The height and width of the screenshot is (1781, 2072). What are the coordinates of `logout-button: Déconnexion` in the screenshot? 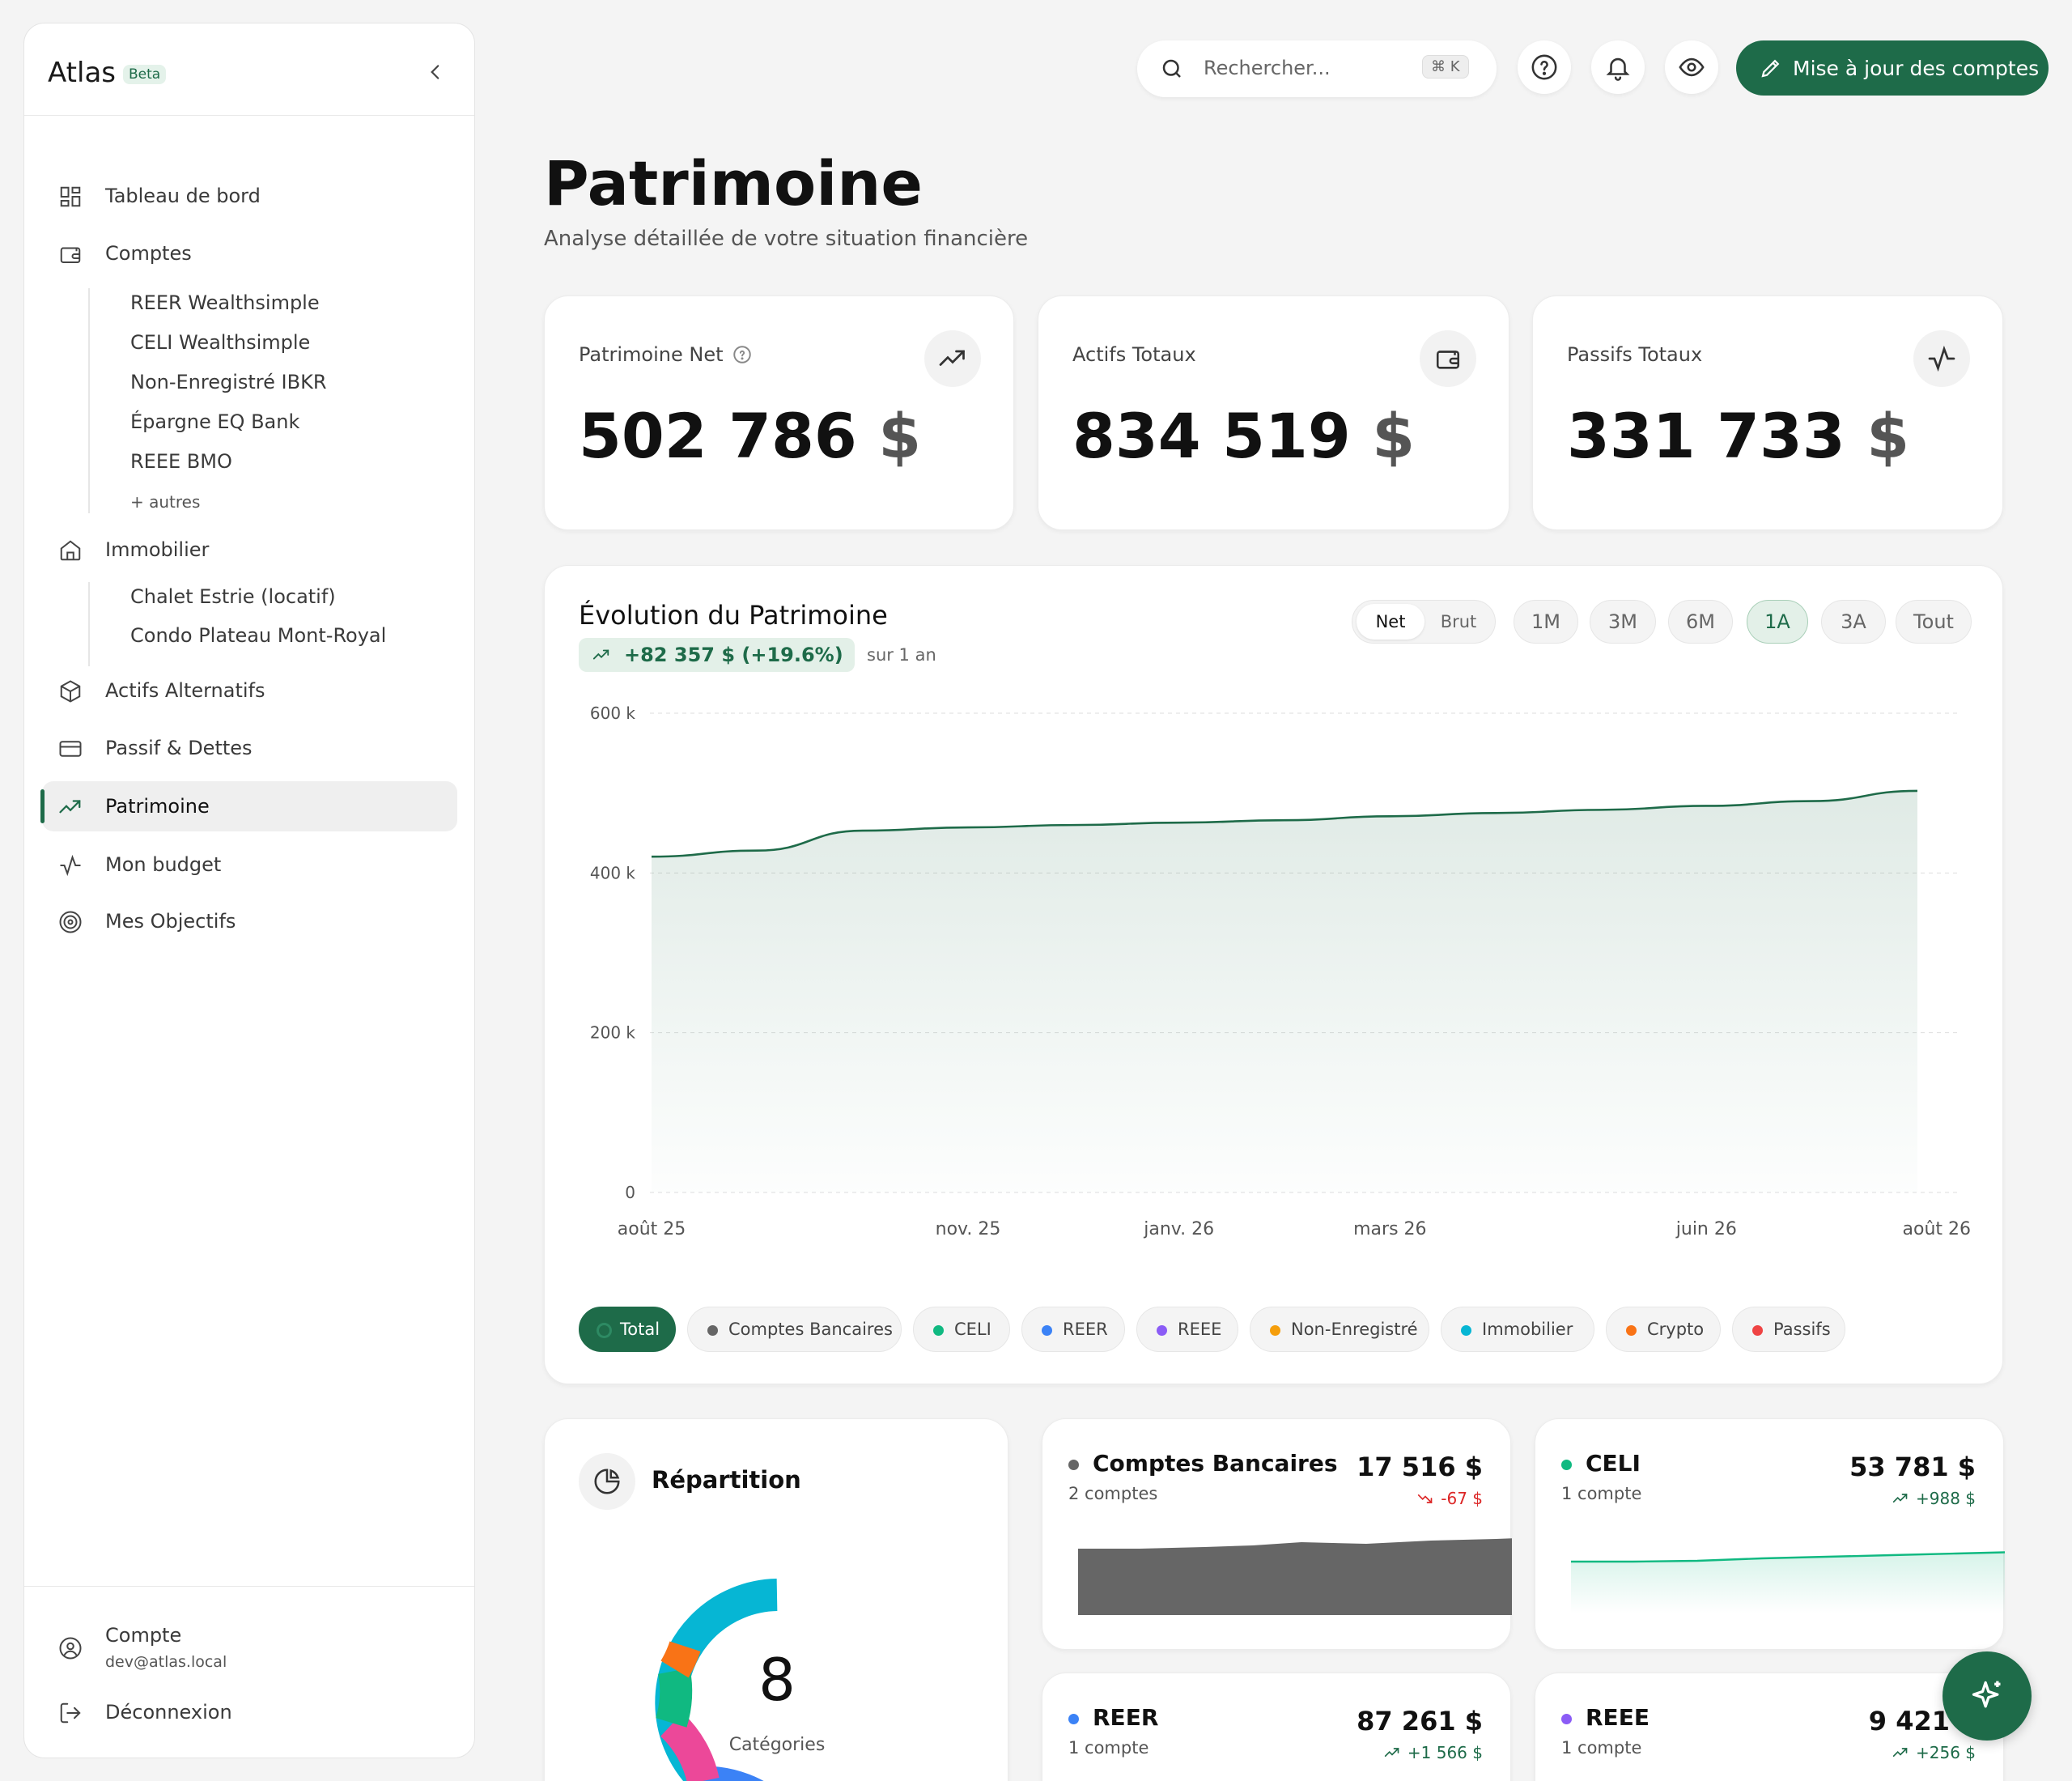 It's located at (249, 1712).